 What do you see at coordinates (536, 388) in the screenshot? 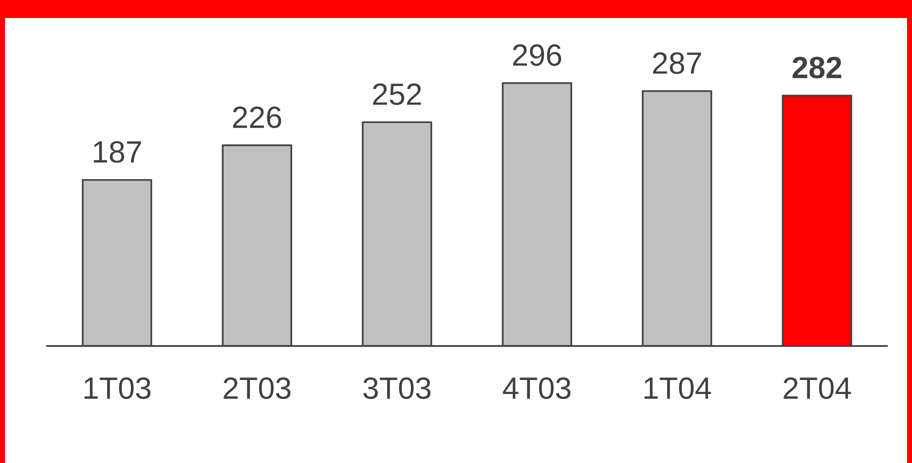
I see `x-tick-label: 4T03` at bounding box center [536, 388].